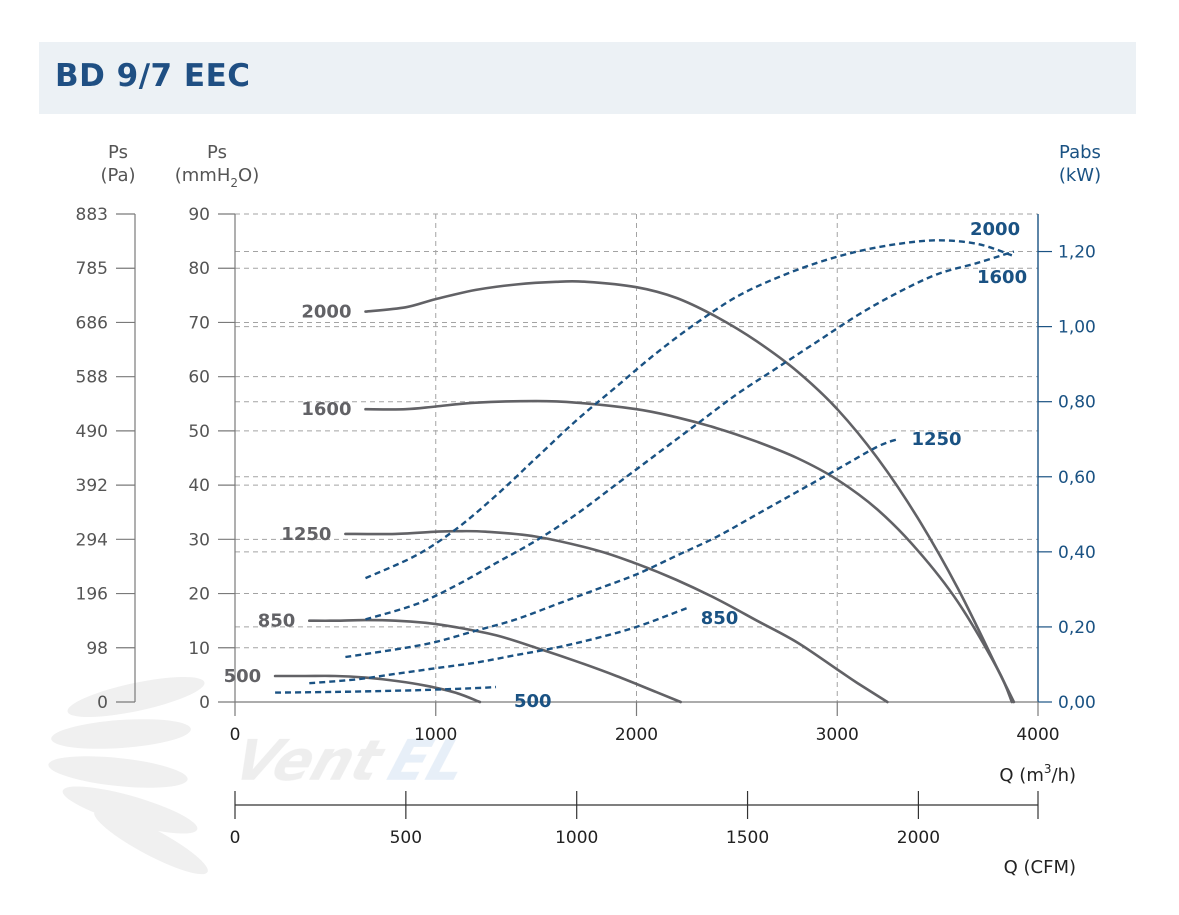 The height and width of the screenshot is (915, 1179). I want to click on cfm-tick-label: 0, so click(235, 838).